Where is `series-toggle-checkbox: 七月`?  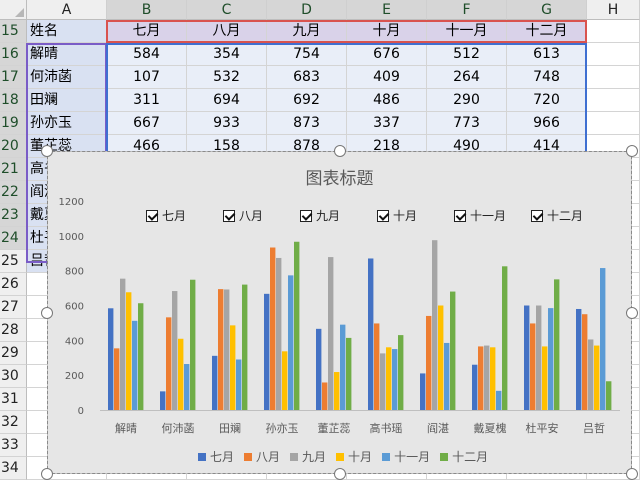 series-toggle-checkbox: 七月 is located at coordinates (166, 217).